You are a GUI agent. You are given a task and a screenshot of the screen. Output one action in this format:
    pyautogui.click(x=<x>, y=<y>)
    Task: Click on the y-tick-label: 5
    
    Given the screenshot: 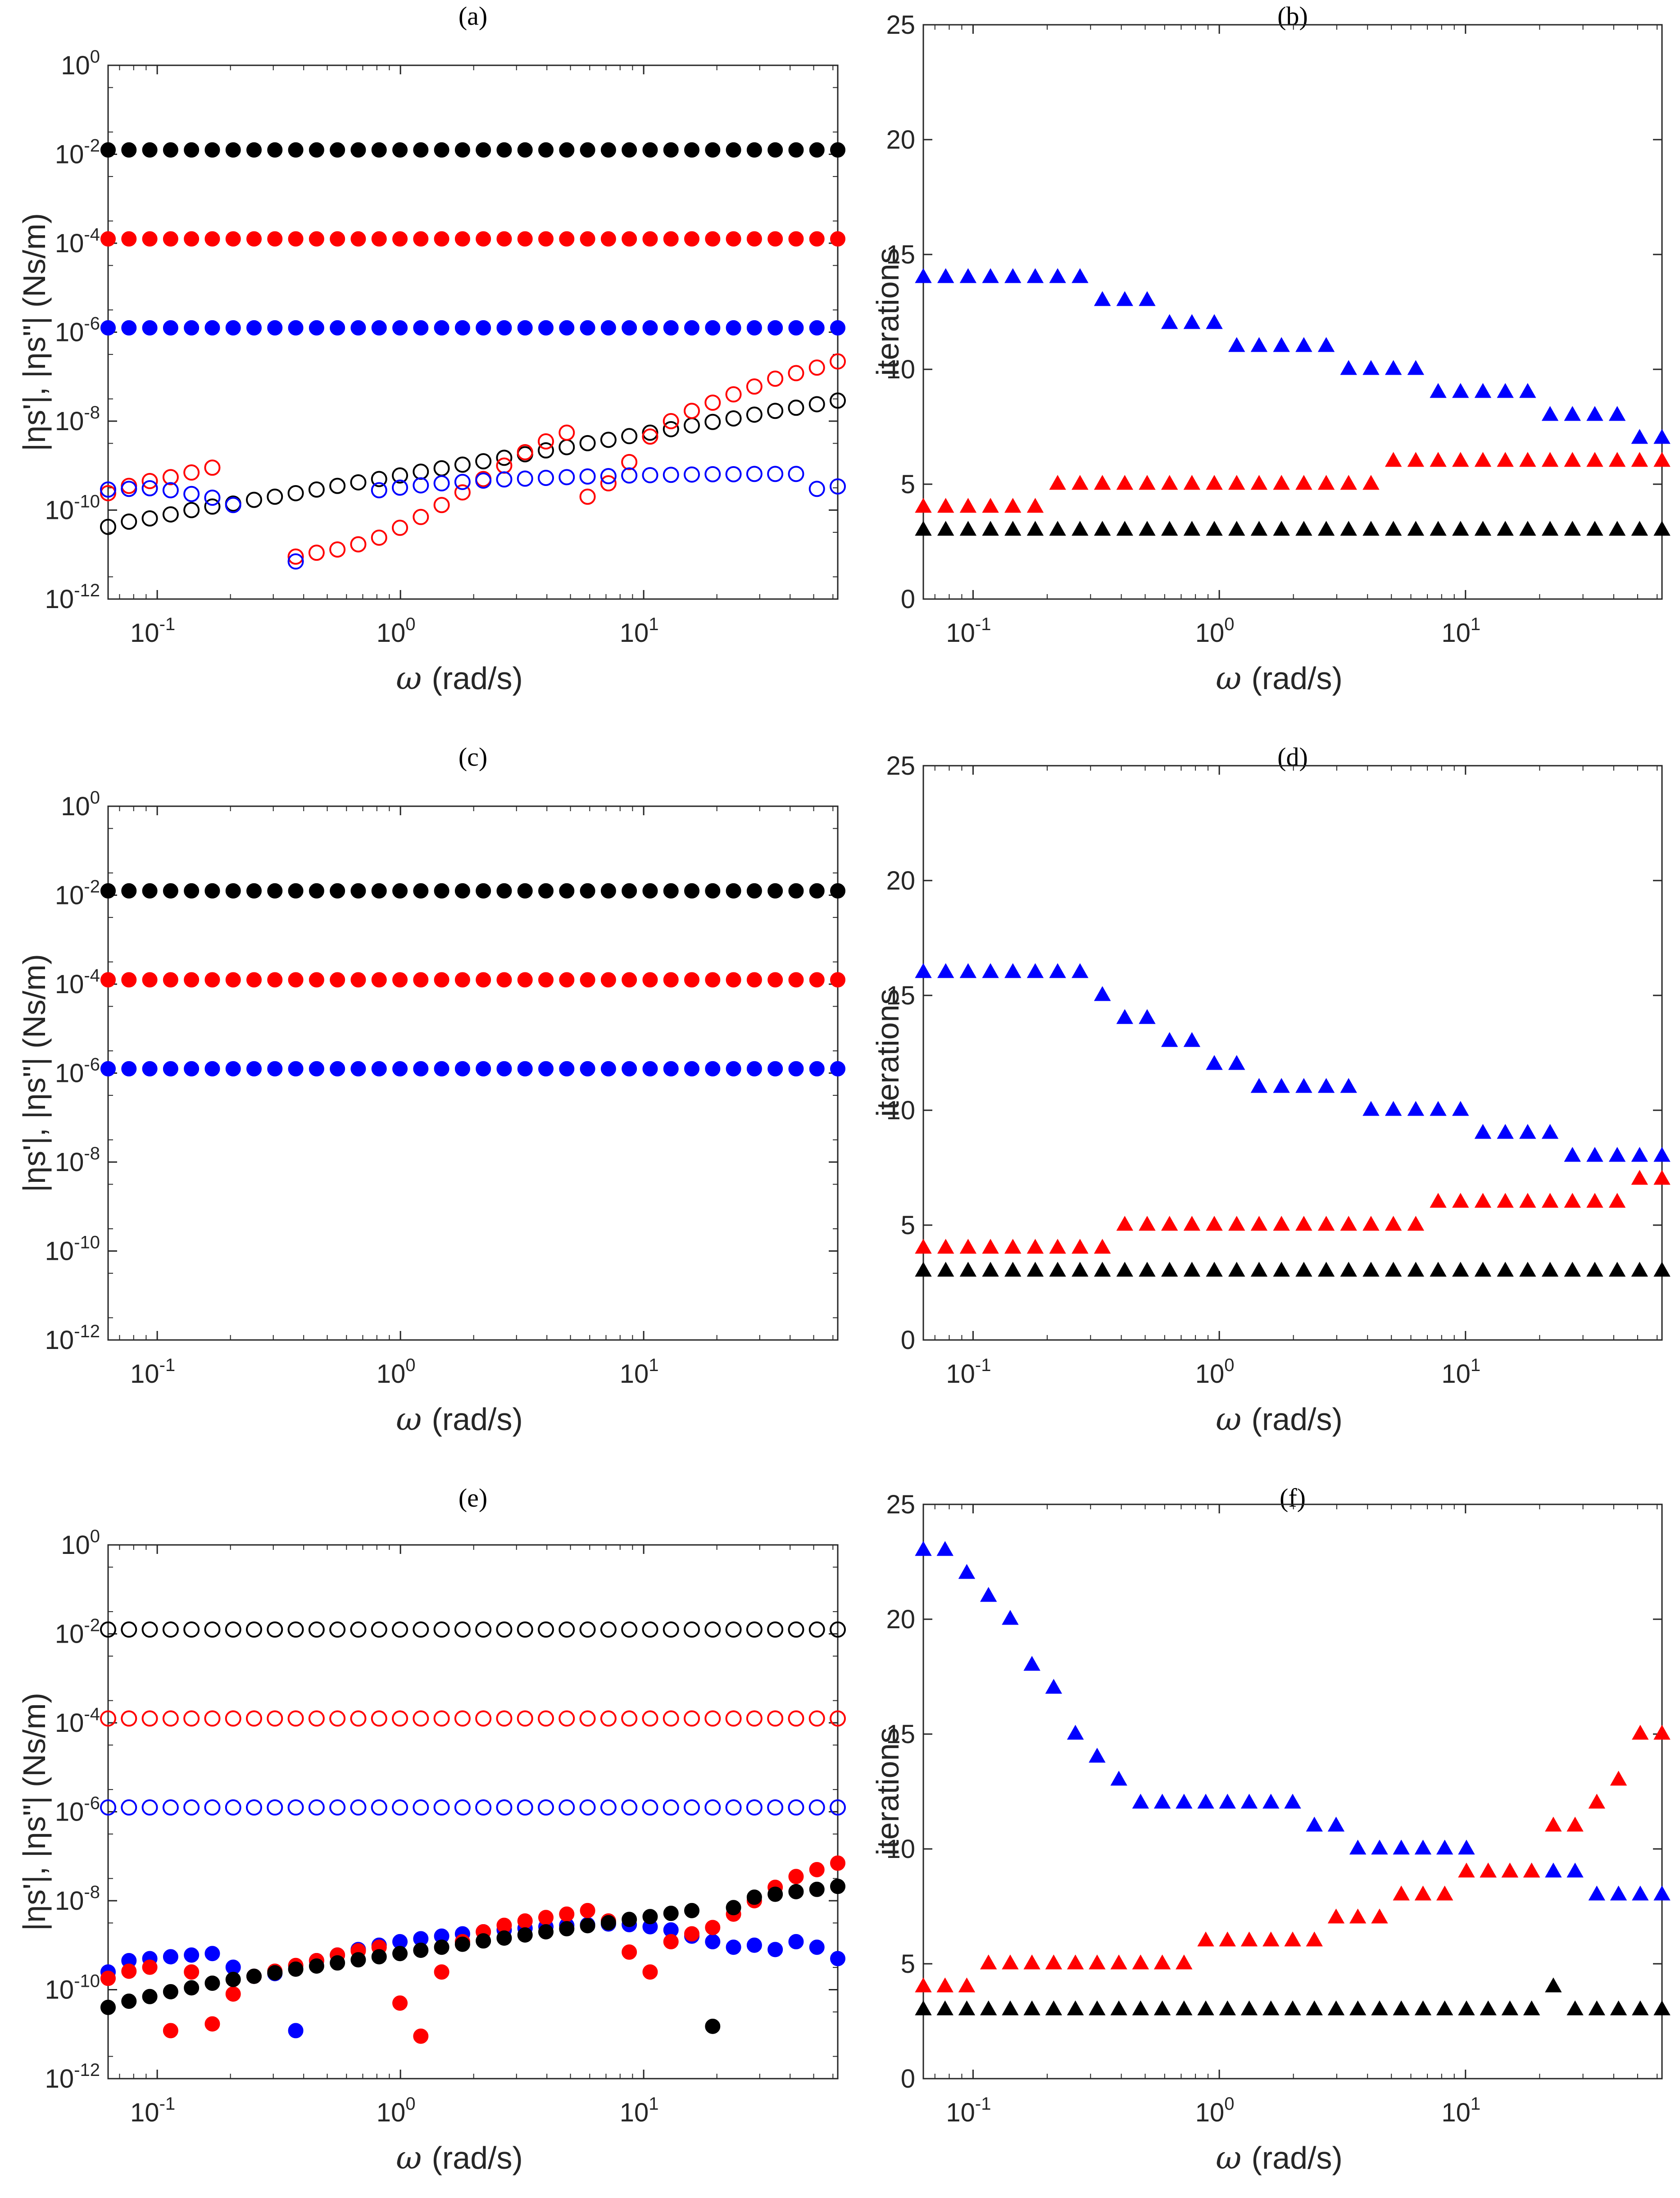 What is the action you would take?
    pyautogui.click(x=908, y=1225)
    